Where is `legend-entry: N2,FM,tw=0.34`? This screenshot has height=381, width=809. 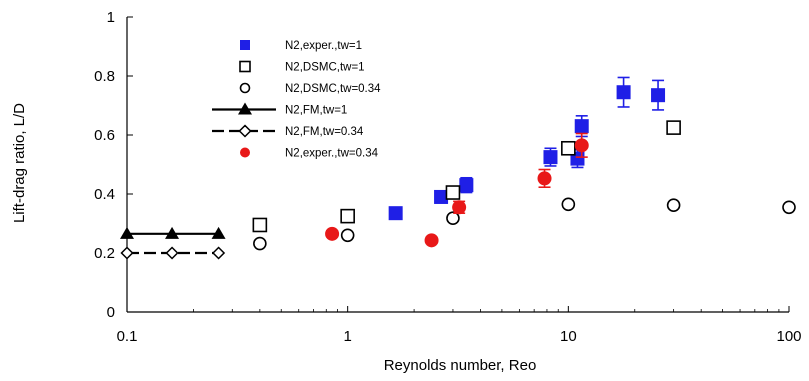 legend-entry: N2,FM,tw=0.34 is located at coordinates (288, 131).